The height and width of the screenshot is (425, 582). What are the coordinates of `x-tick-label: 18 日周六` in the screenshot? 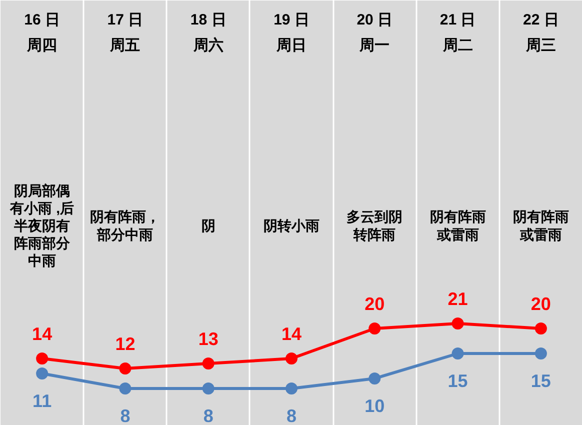 It's located at (208, 33).